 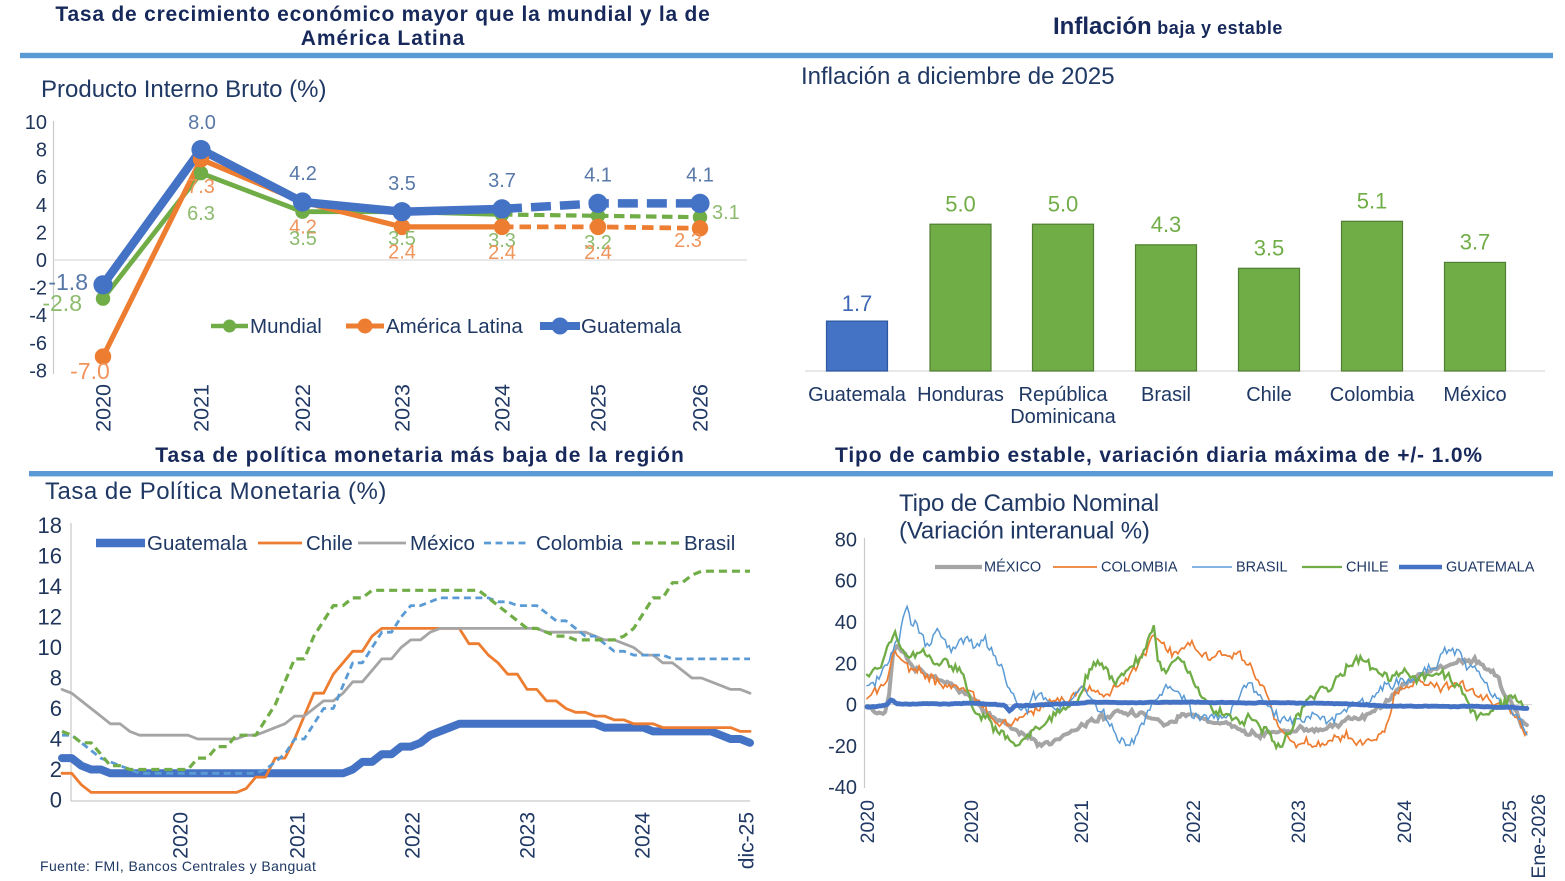 What do you see at coordinates (502, 241) in the screenshot?
I see `svg-text: 3.3` at bounding box center [502, 241].